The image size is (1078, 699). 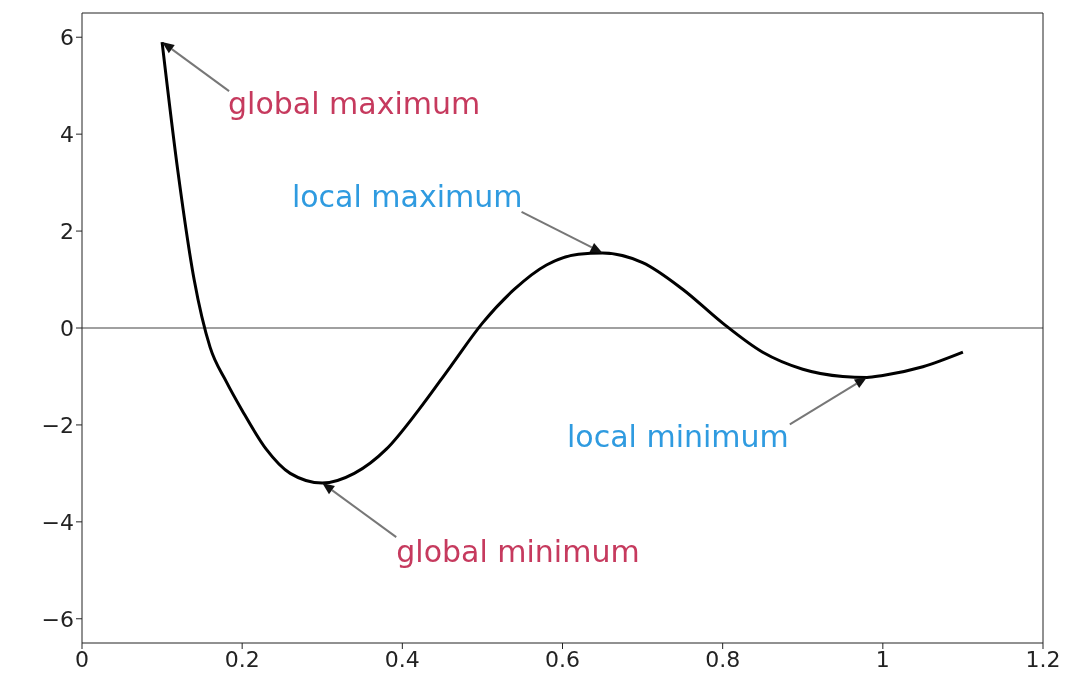 I want to click on y-tick-label: −2, so click(x=57, y=425).